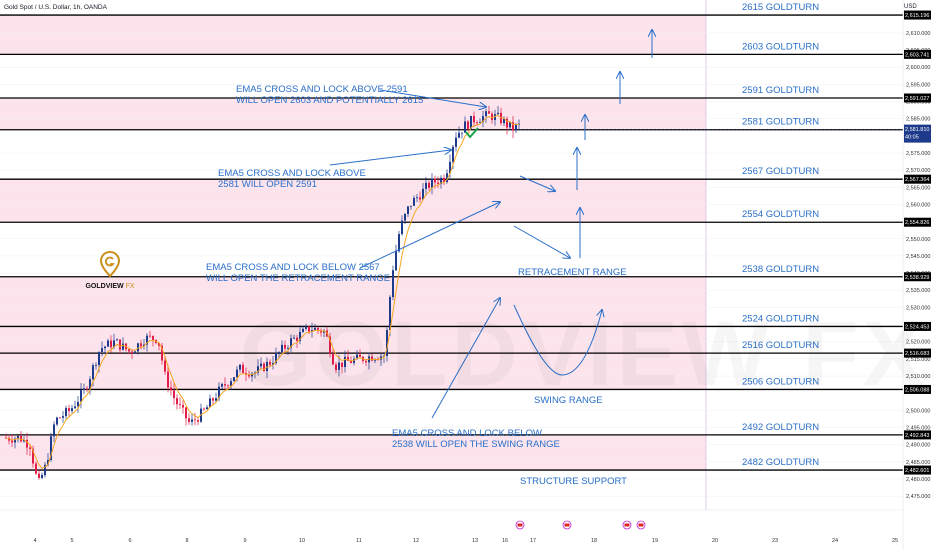 The image size is (932, 550). What do you see at coordinates (918, 308) in the screenshot?
I see `price-tick: 2,530.000` at bounding box center [918, 308].